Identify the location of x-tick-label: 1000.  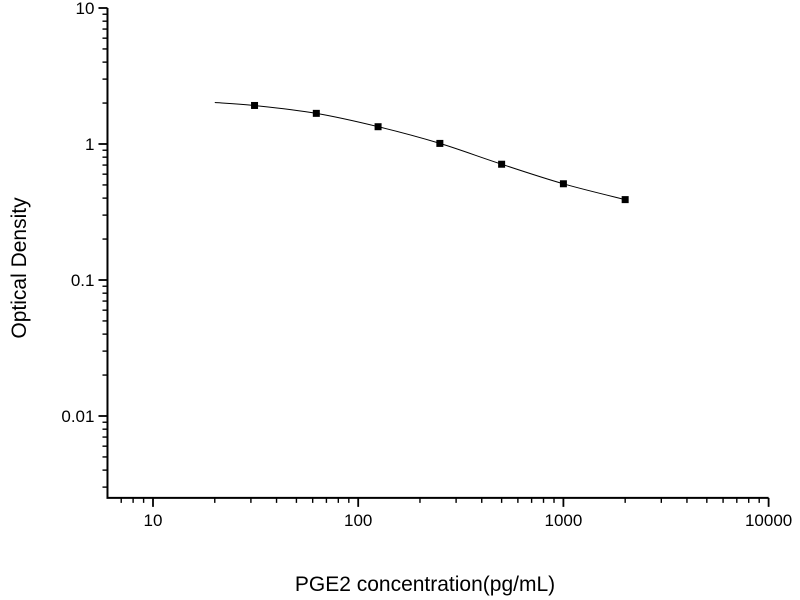
(563, 520).